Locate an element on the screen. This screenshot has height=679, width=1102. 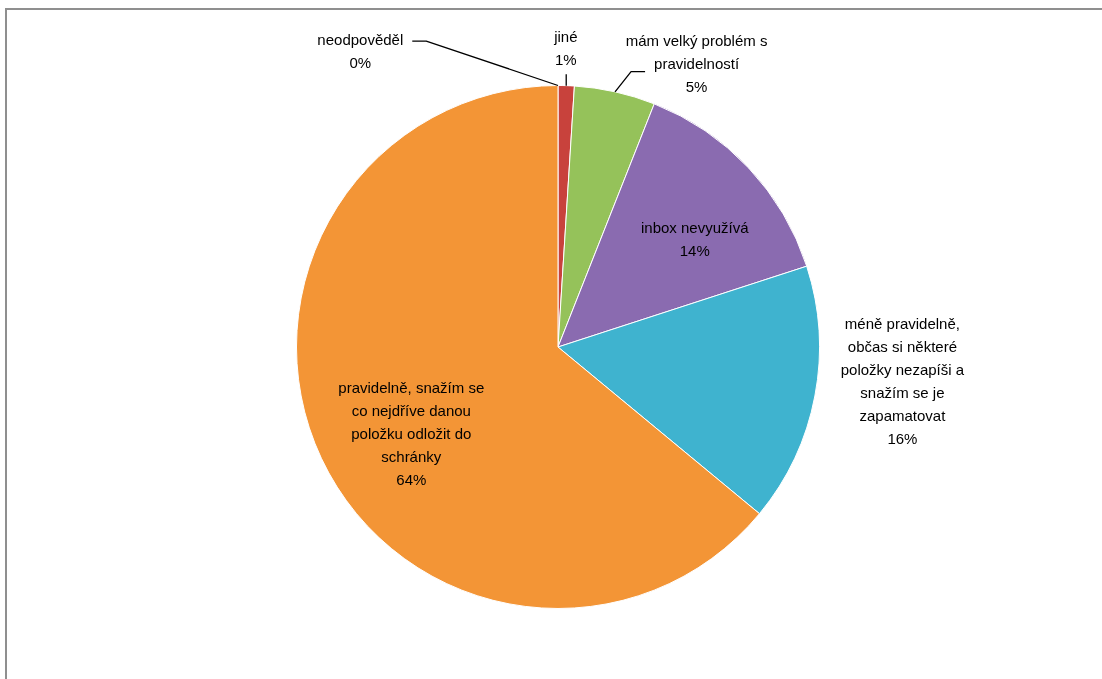
slice-label: méně pravidelně, občas si některé položky nezapíši a snažím se je zapamatovat is located at coordinates (902, 369).